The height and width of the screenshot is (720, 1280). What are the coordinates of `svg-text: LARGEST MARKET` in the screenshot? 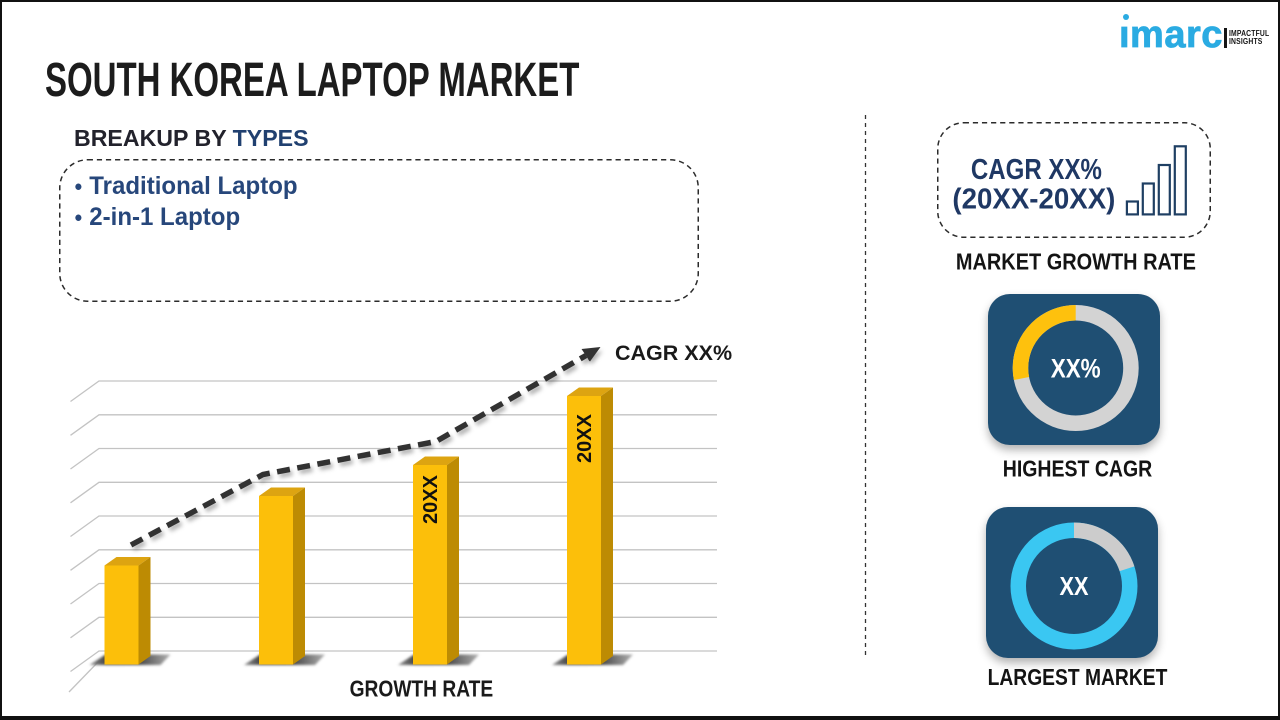 It's located at (1078, 677).